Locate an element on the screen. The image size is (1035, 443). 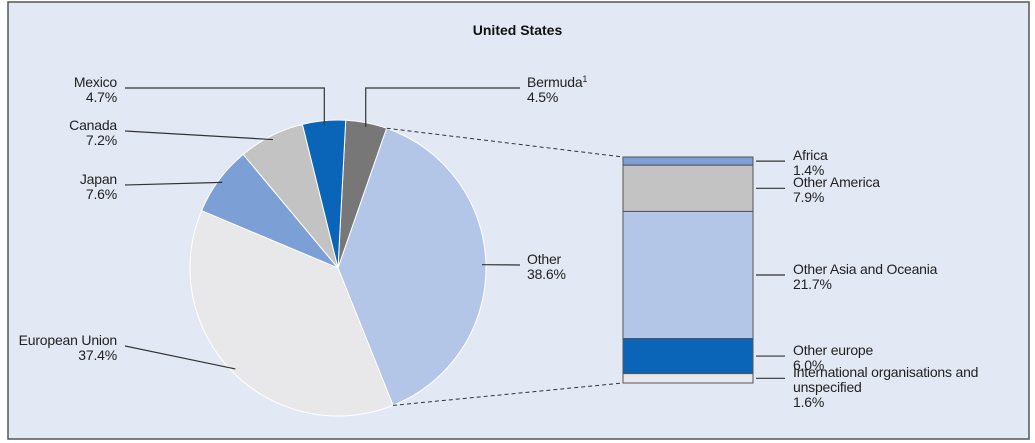
category-label: Mexico is located at coordinates (95, 82).